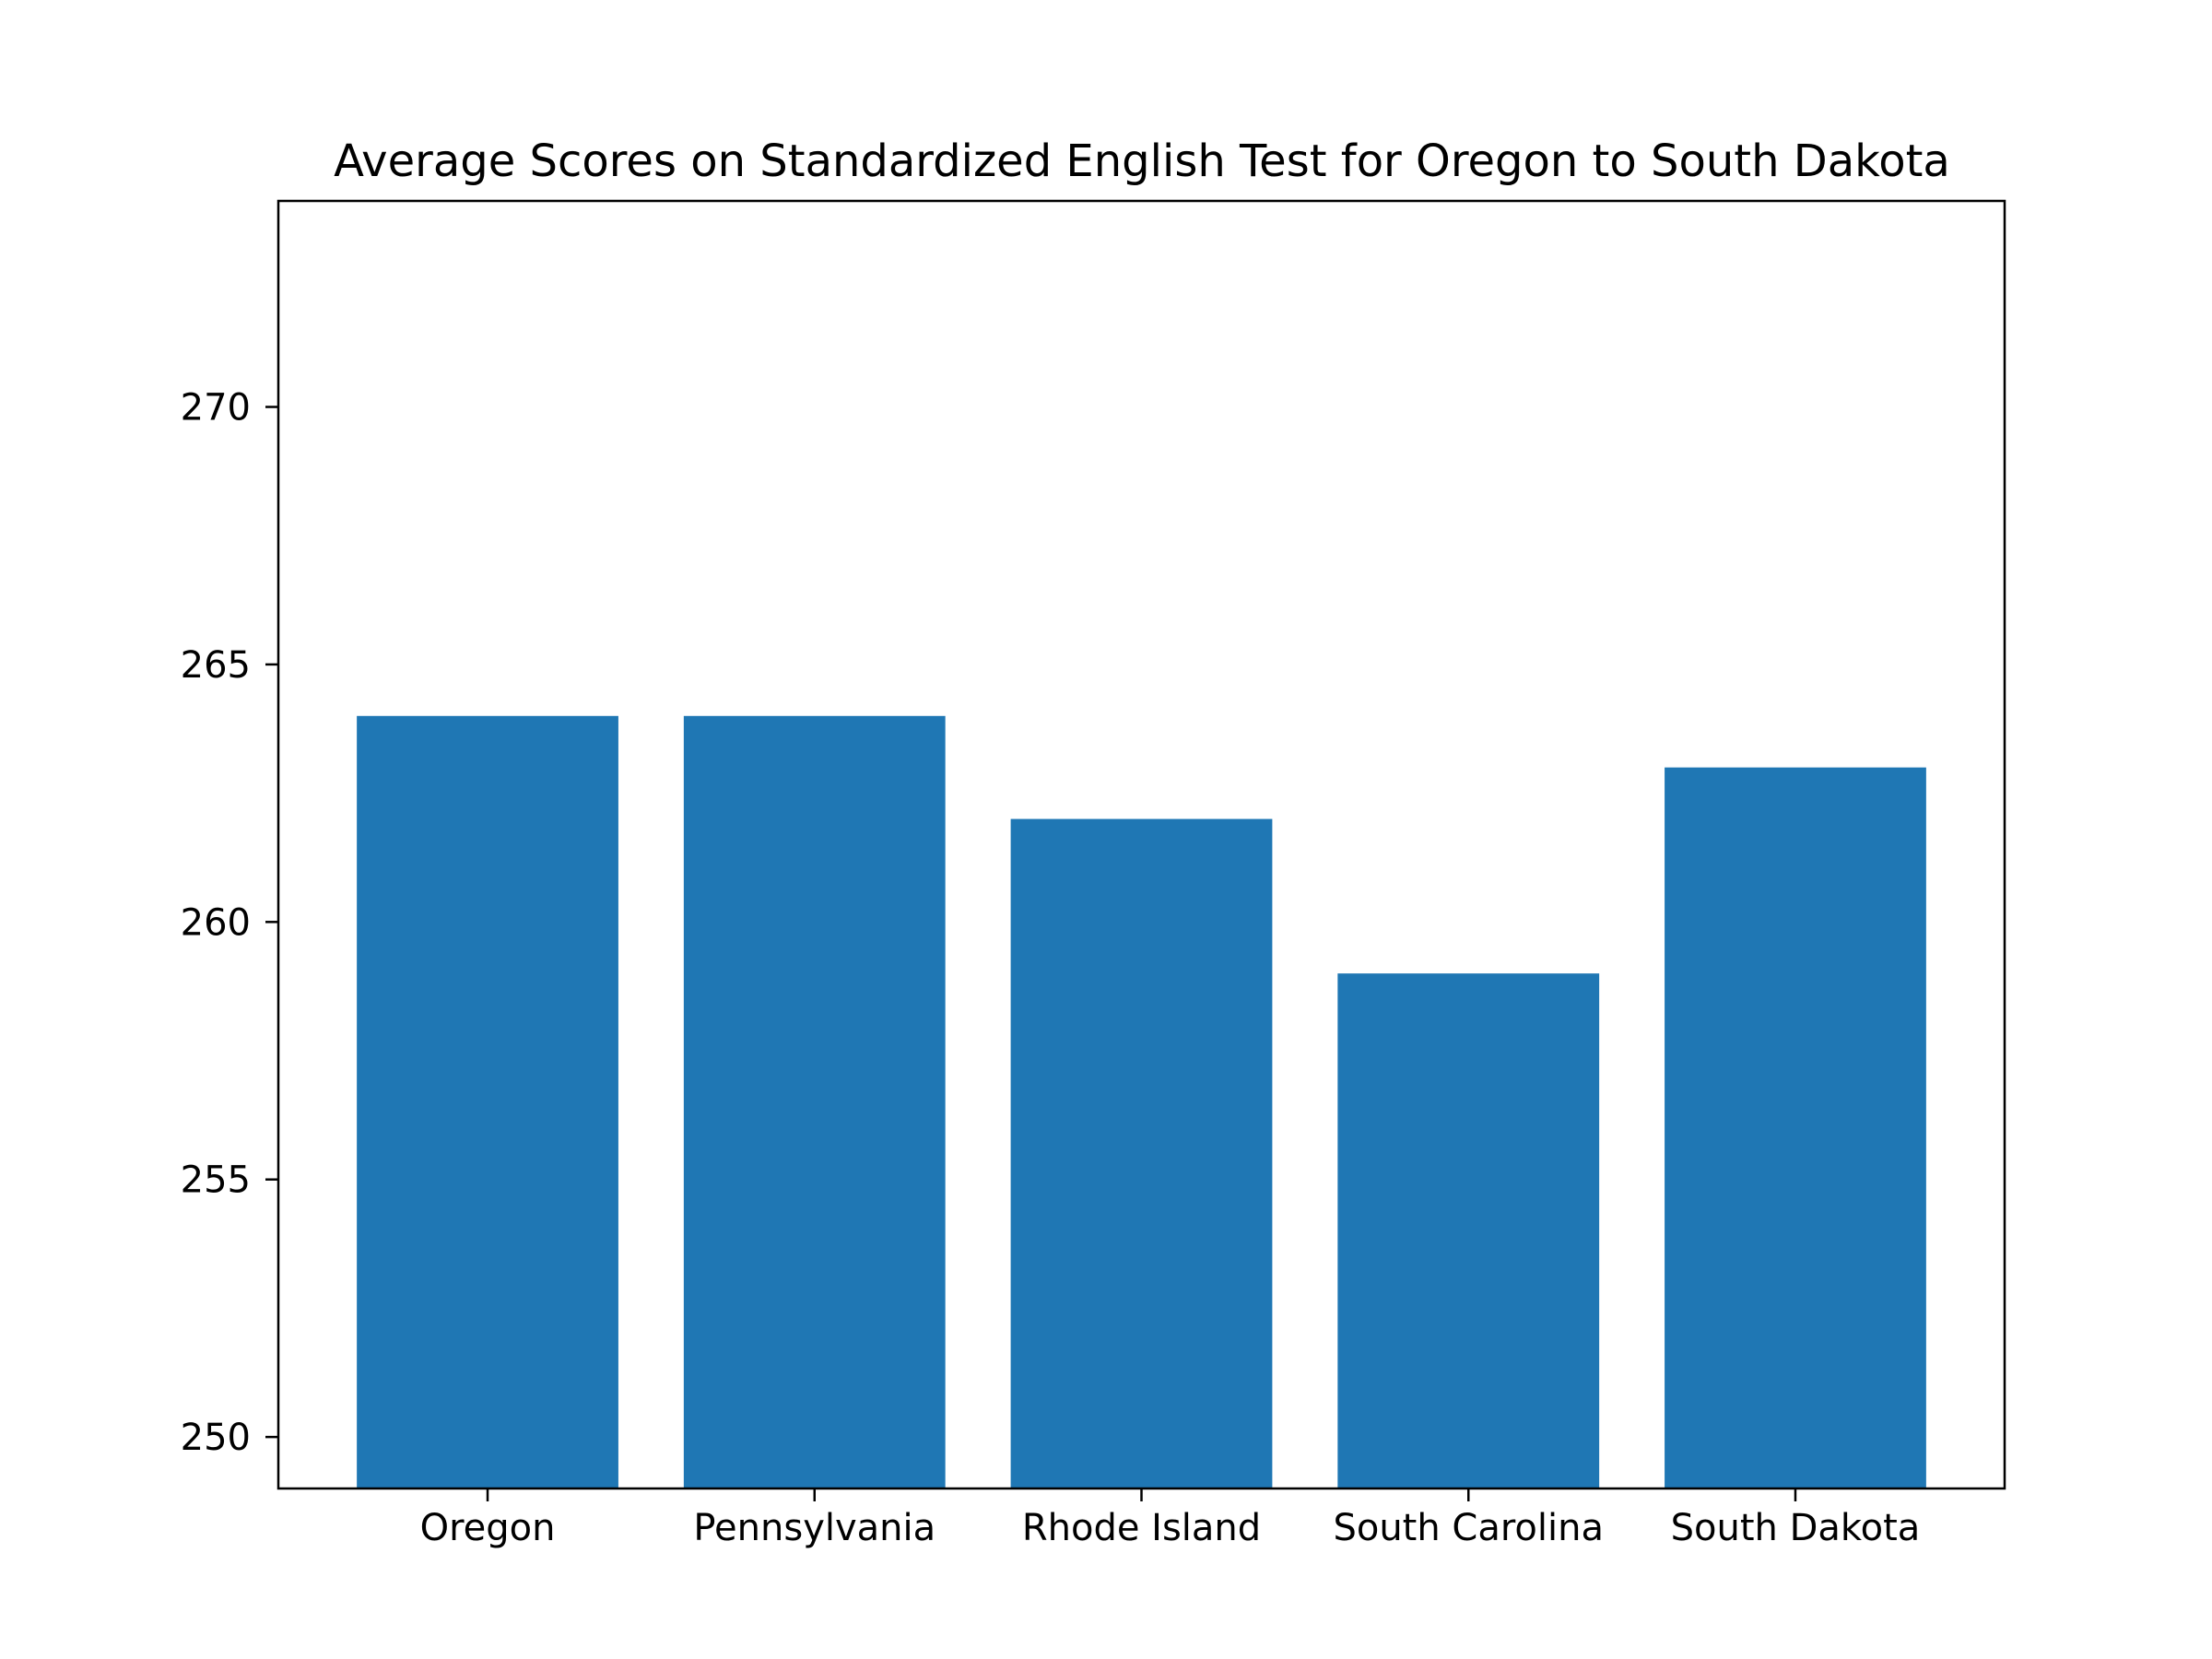 This screenshot has width=2212, height=1659. Describe the element at coordinates (814, 1528) in the screenshot. I see `x-tick-label: Pennsylvania` at that location.